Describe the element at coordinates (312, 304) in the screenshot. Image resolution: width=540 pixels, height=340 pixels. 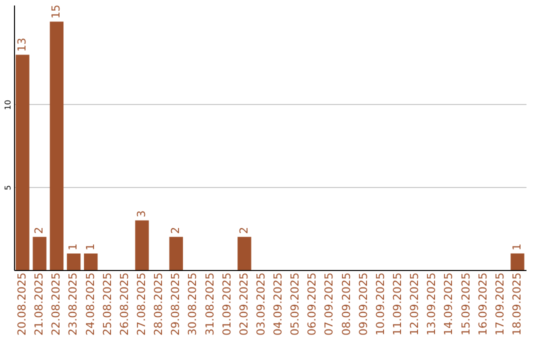
I see `x-tick-label: 06.09.2025` at that location.